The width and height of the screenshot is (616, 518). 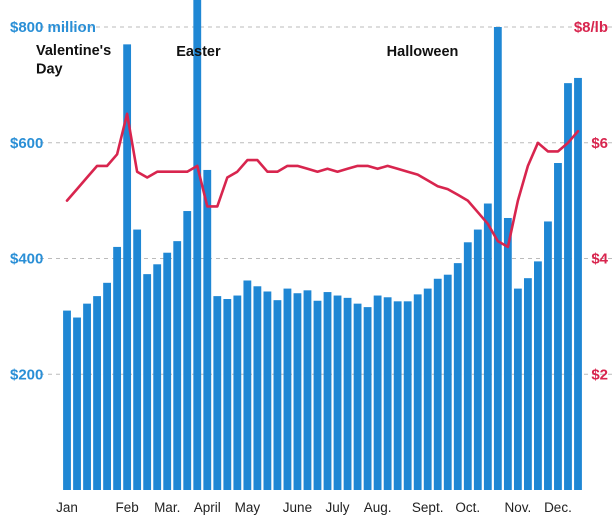 I want to click on x-tick-label: Nov., so click(x=517, y=507).